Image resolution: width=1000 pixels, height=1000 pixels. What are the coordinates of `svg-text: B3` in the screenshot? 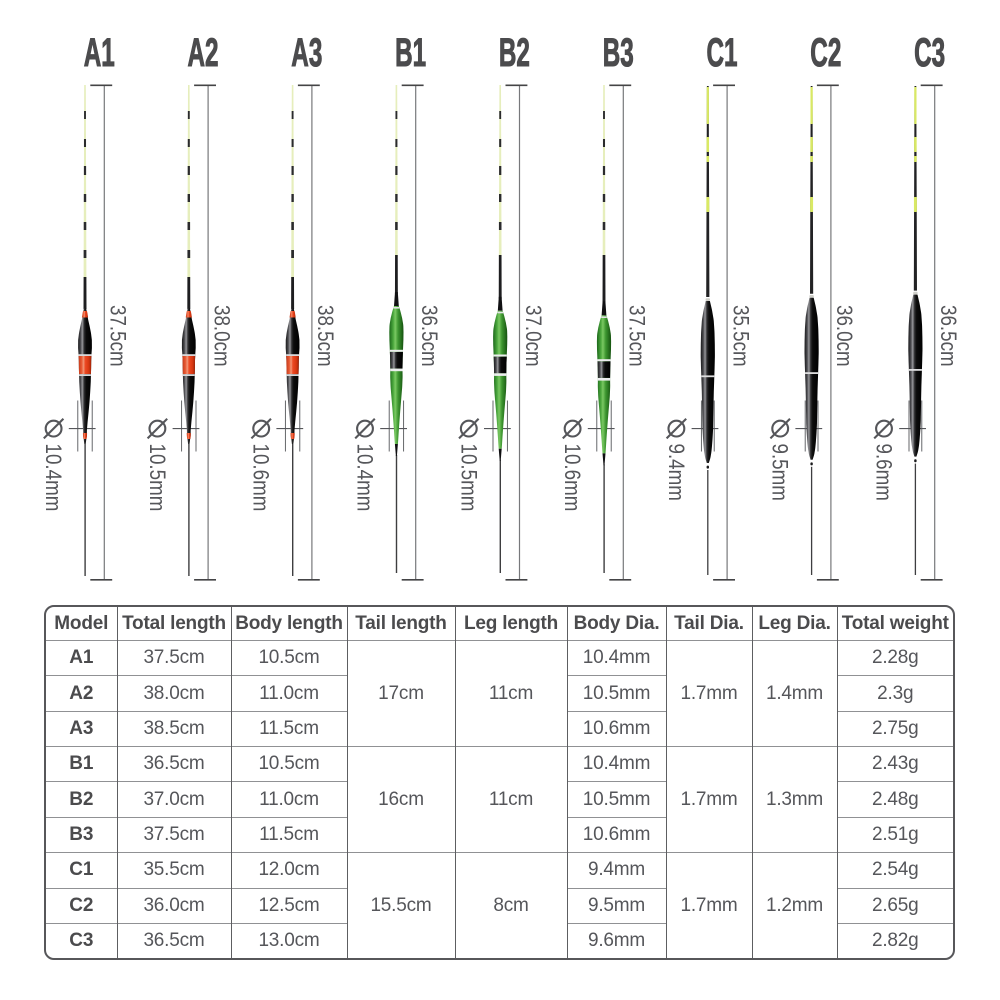 It's located at (618, 53).